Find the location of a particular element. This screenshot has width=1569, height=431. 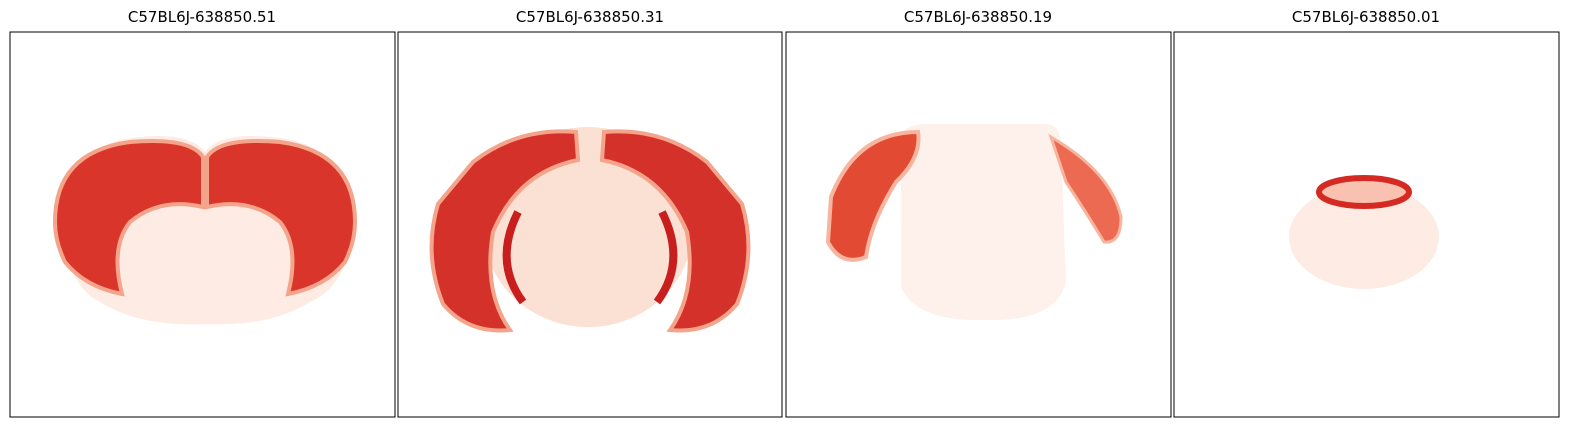

panel-title: C57BL6J-638850.51 is located at coordinates (202, 17).